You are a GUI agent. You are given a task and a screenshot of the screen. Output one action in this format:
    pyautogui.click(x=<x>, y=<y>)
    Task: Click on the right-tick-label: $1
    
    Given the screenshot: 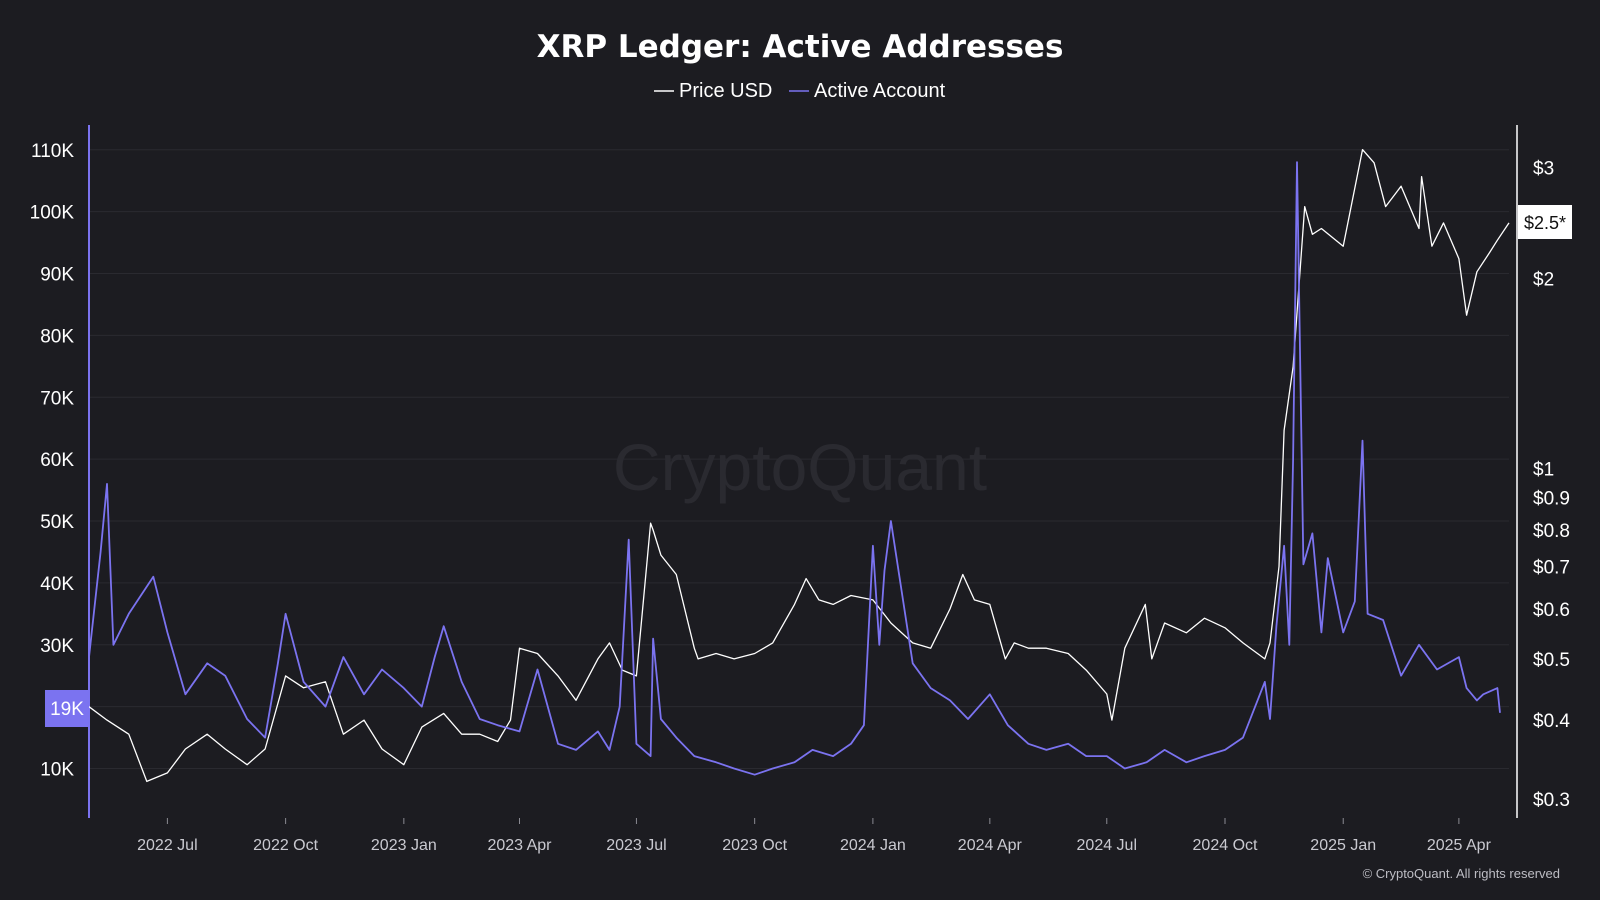 What is the action you would take?
    pyautogui.click(x=1543, y=470)
    